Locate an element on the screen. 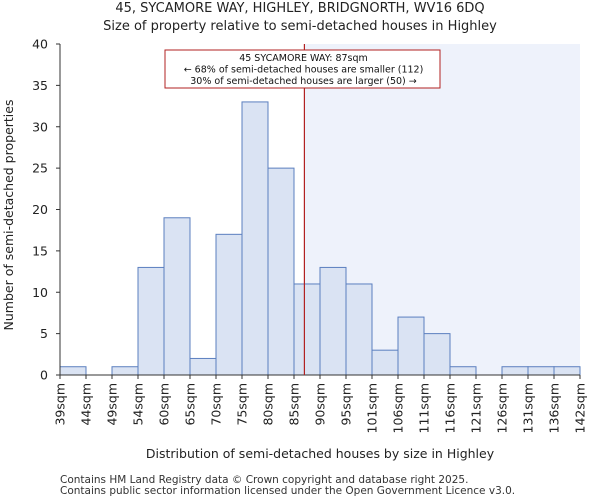 The height and width of the screenshot is (500, 600). bar-131sqm is located at coordinates (541, 371).